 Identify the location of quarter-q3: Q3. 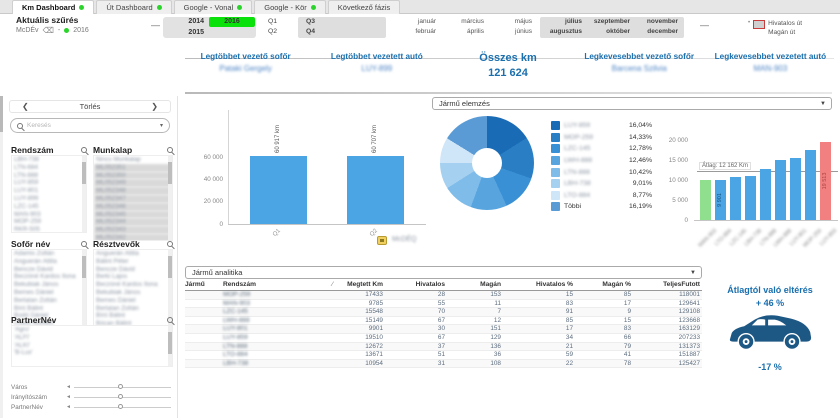
(311, 21).